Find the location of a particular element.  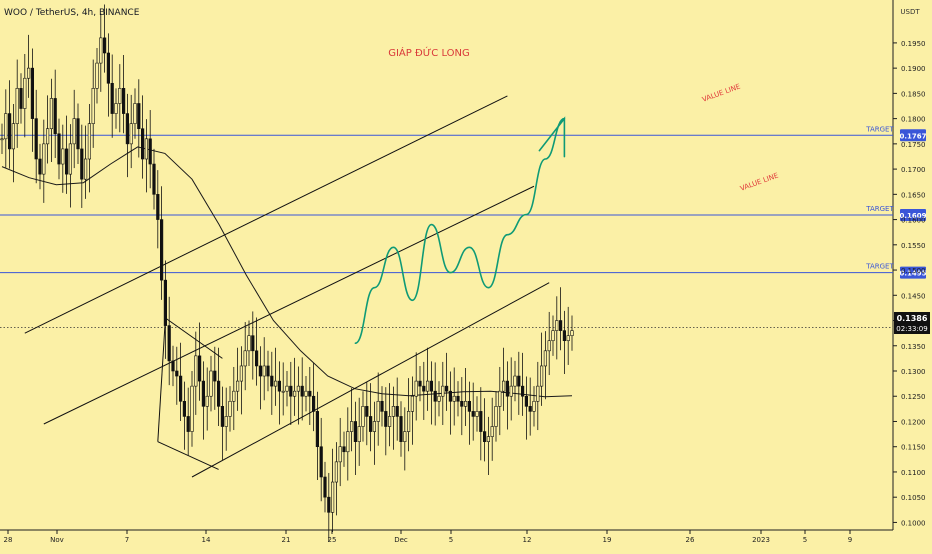

trend-line is located at coordinates (370, 380).